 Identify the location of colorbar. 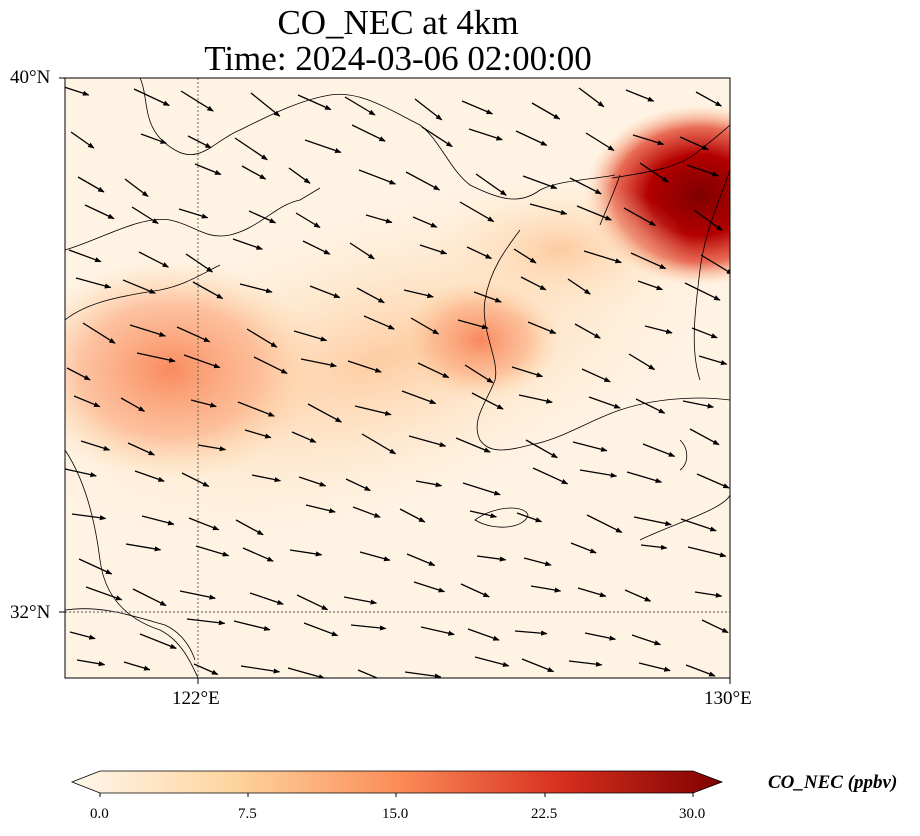
(397, 782).